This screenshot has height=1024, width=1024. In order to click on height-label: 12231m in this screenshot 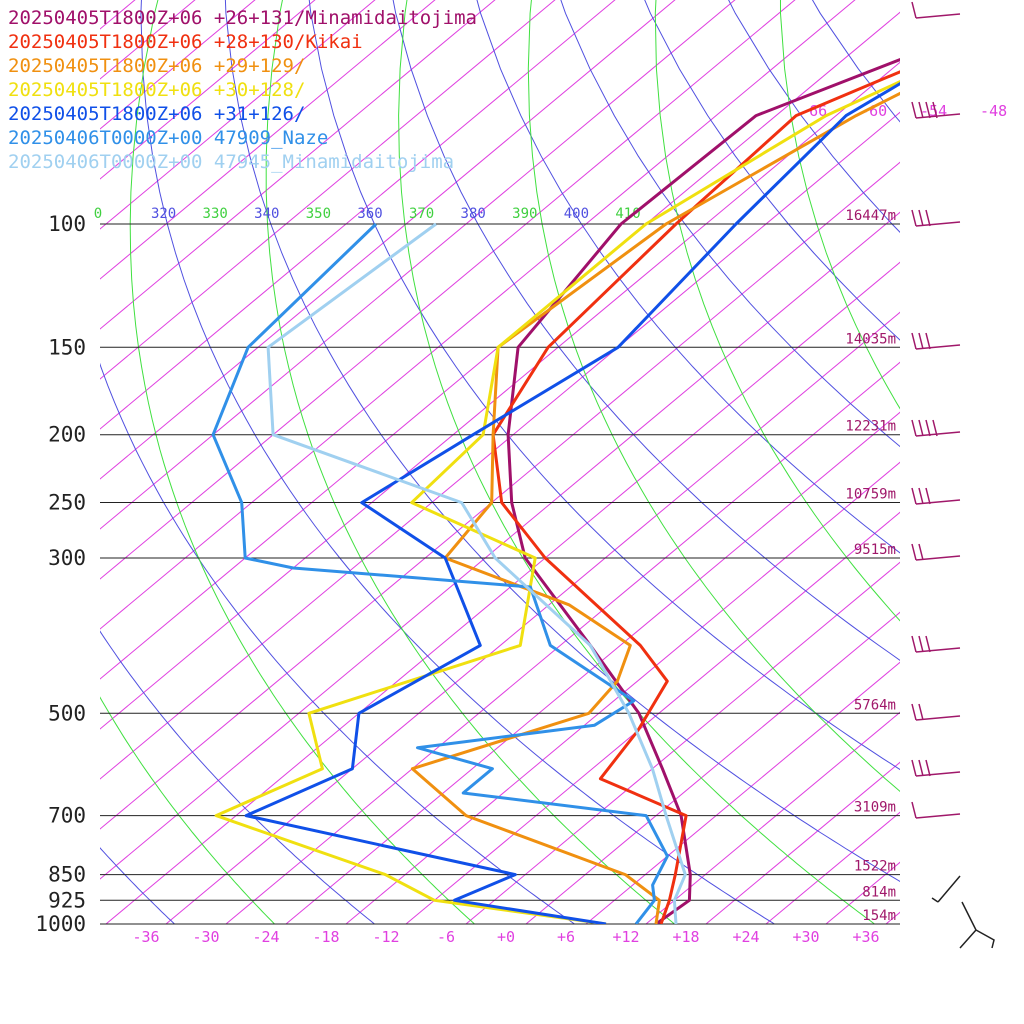, I will do `click(870, 427)`.